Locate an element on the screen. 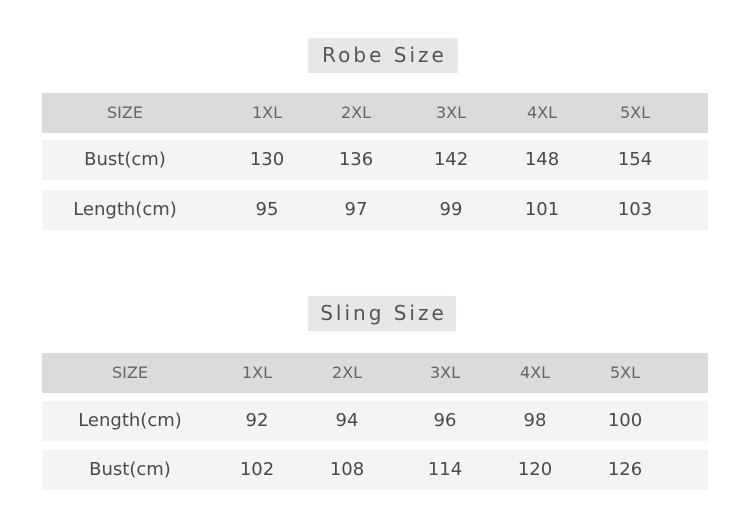 This screenshot has height=527, width=746. table-cell: 101 is located at coordinates (542, 209).